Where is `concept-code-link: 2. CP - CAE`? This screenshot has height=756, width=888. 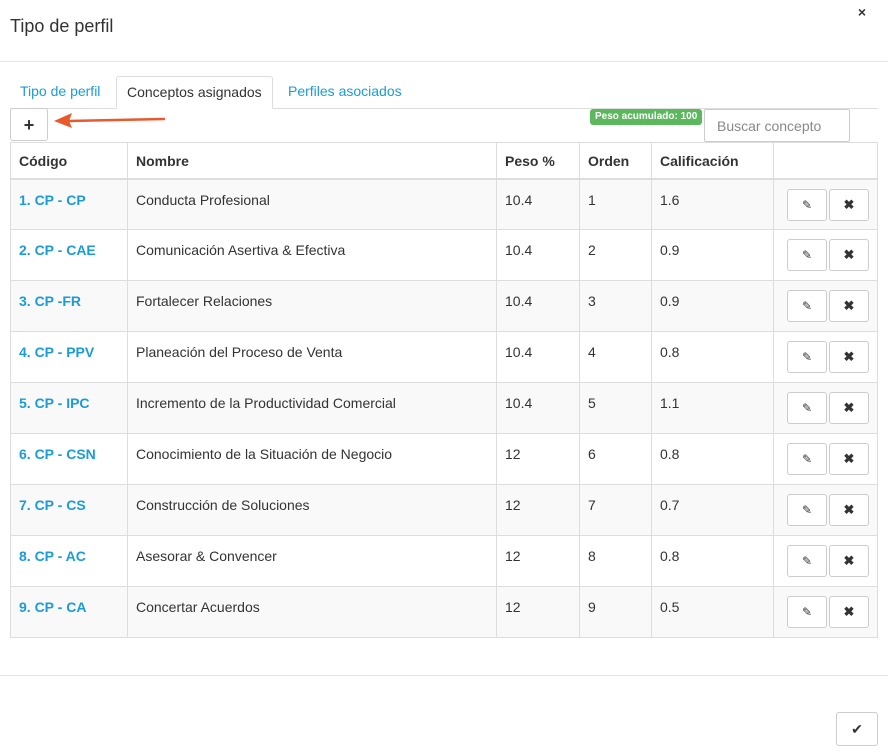
concept-code-link: 2. CP - CAE is located at coordinates (69, 255).